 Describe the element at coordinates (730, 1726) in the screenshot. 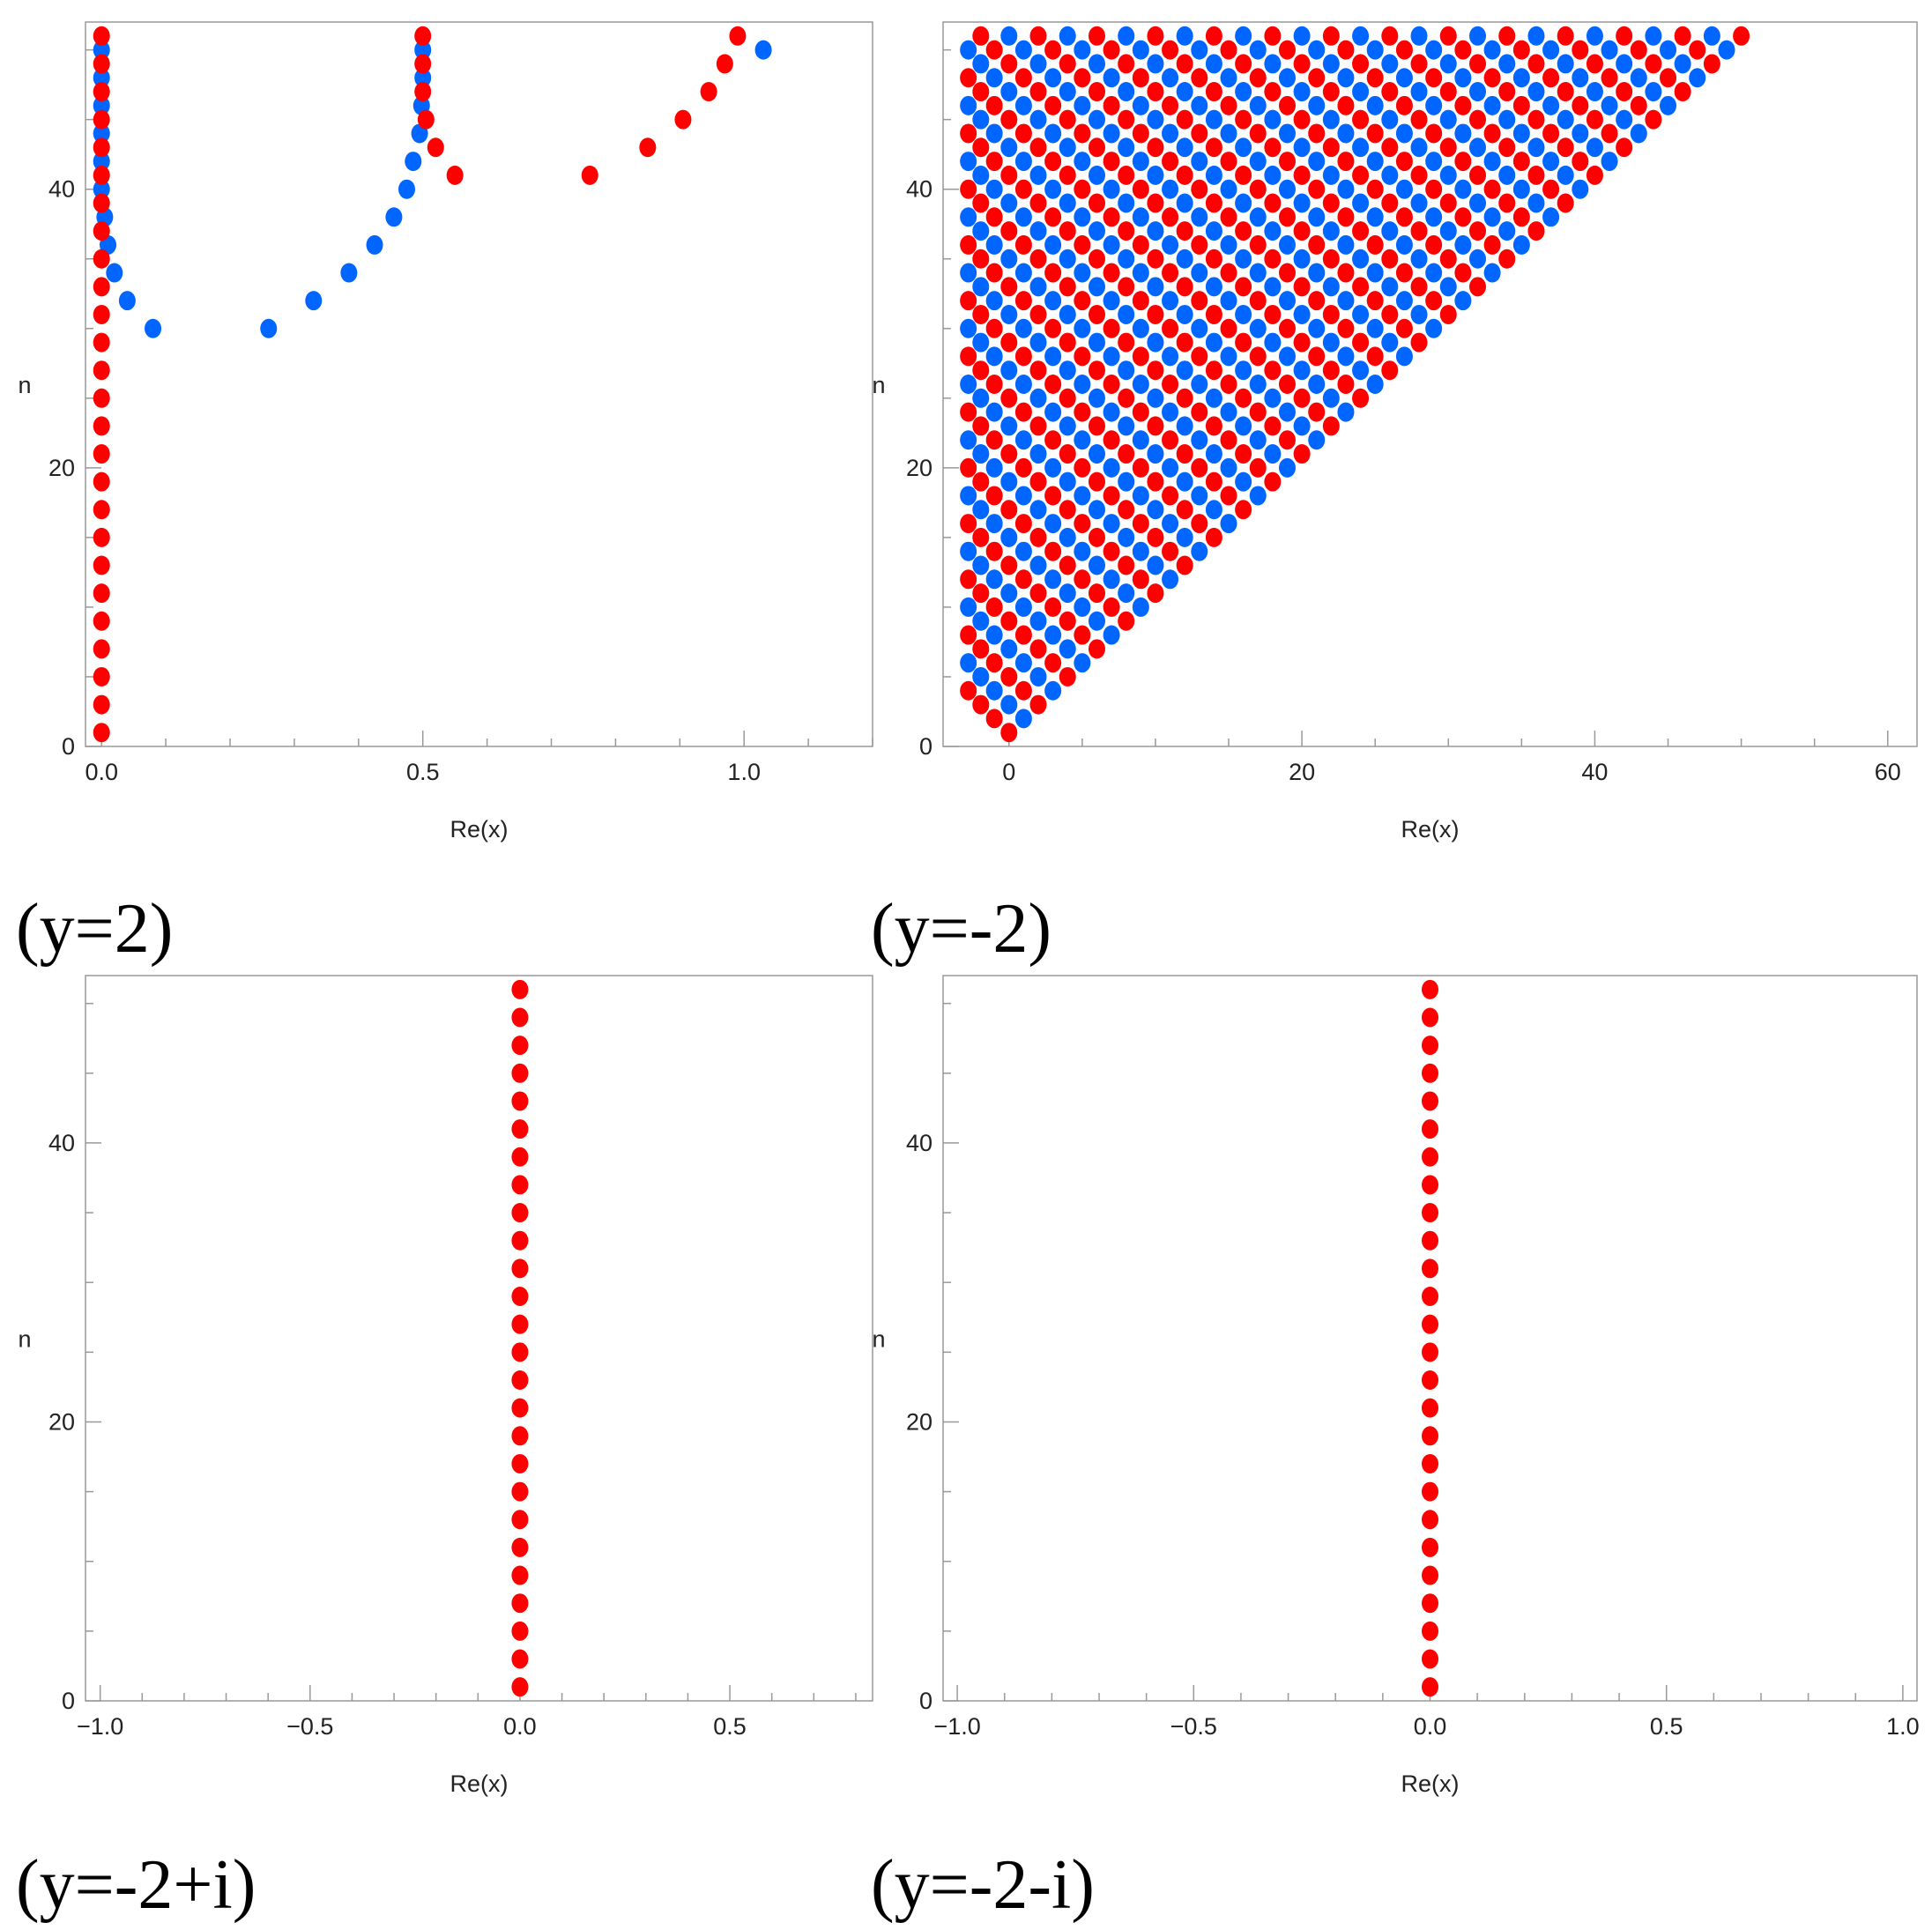

I see `x-tick-label: 0.5` at that location.